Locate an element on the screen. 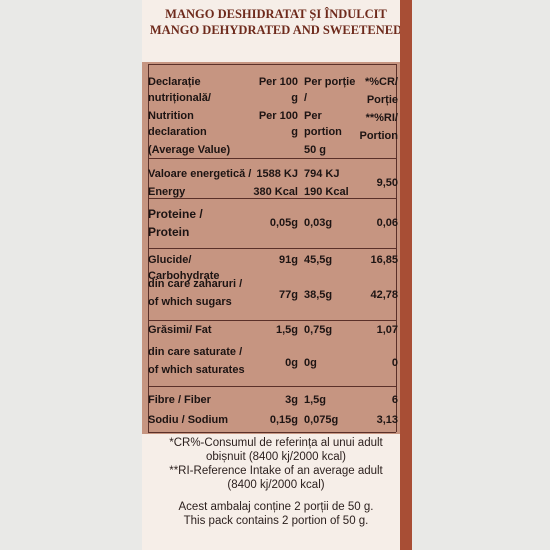  value-pct: 3,13 is located at coordinates (387, 420).